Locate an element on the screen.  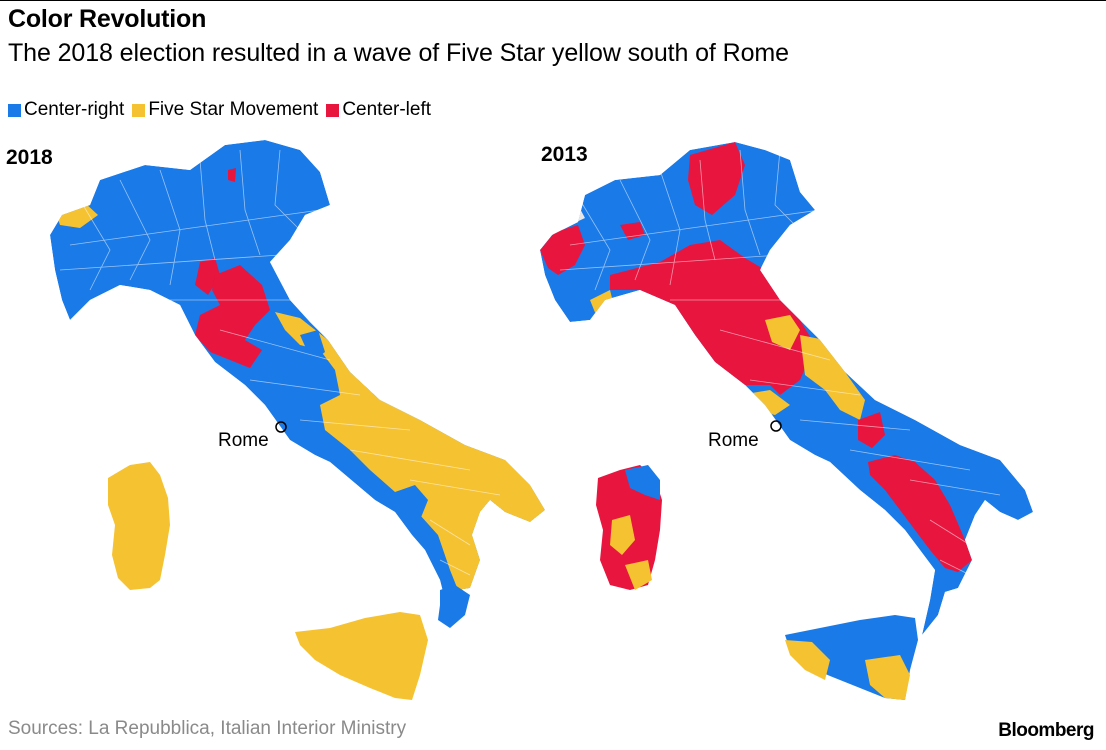
center-right-swatch is located at coordinates (14, 110).